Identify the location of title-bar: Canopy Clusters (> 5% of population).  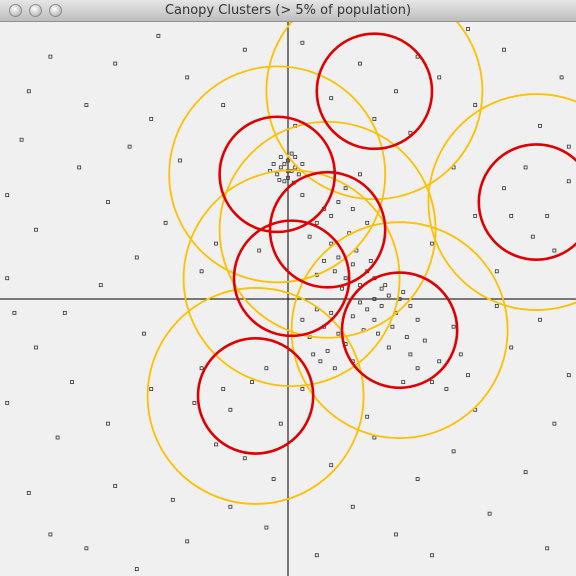
(288, 11).